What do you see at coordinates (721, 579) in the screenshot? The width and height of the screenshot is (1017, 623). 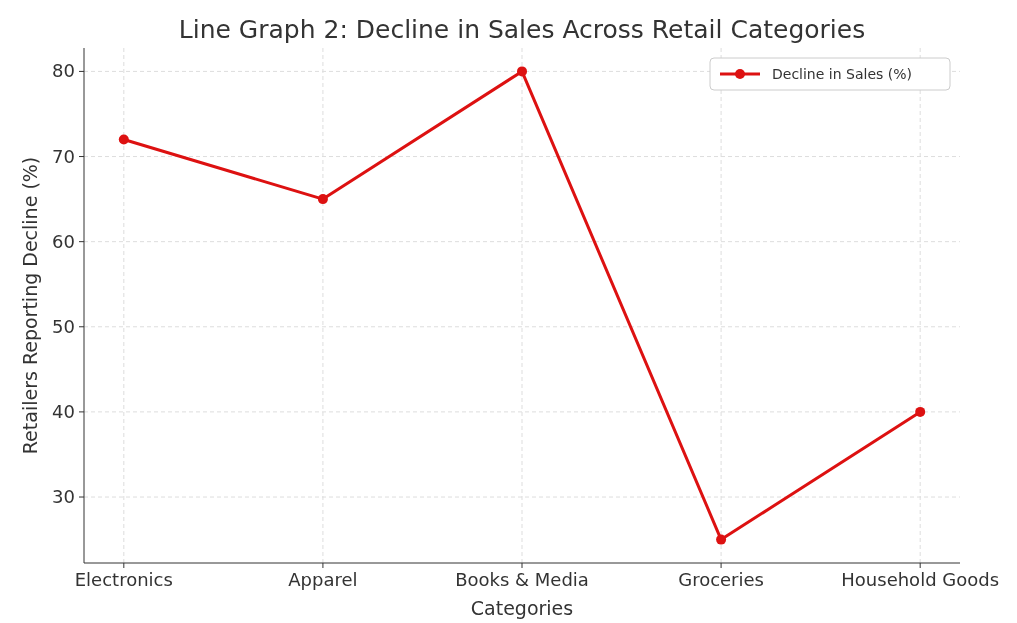 I see `x-tick-label: Groceries` at bounding box center [721, 579].